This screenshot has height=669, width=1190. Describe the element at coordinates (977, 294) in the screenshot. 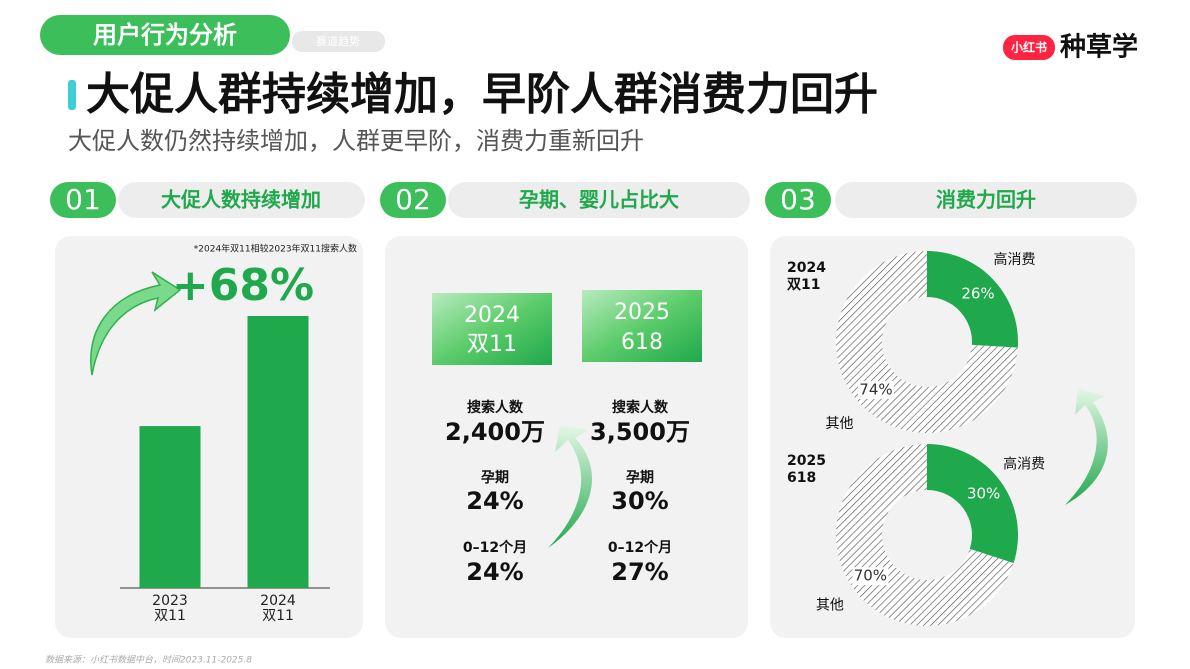

I see `value-label: 26%` at that location.